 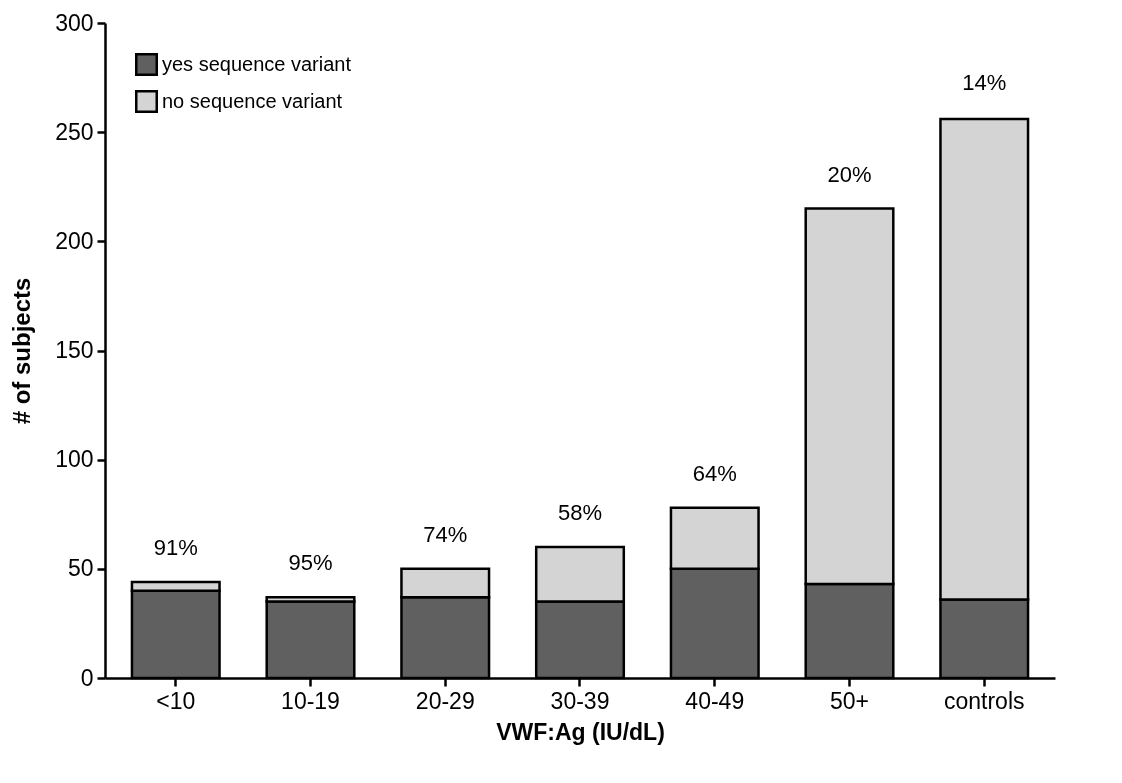 I want to click on legend-label: no sequence variant, so click(x=252, y=100).